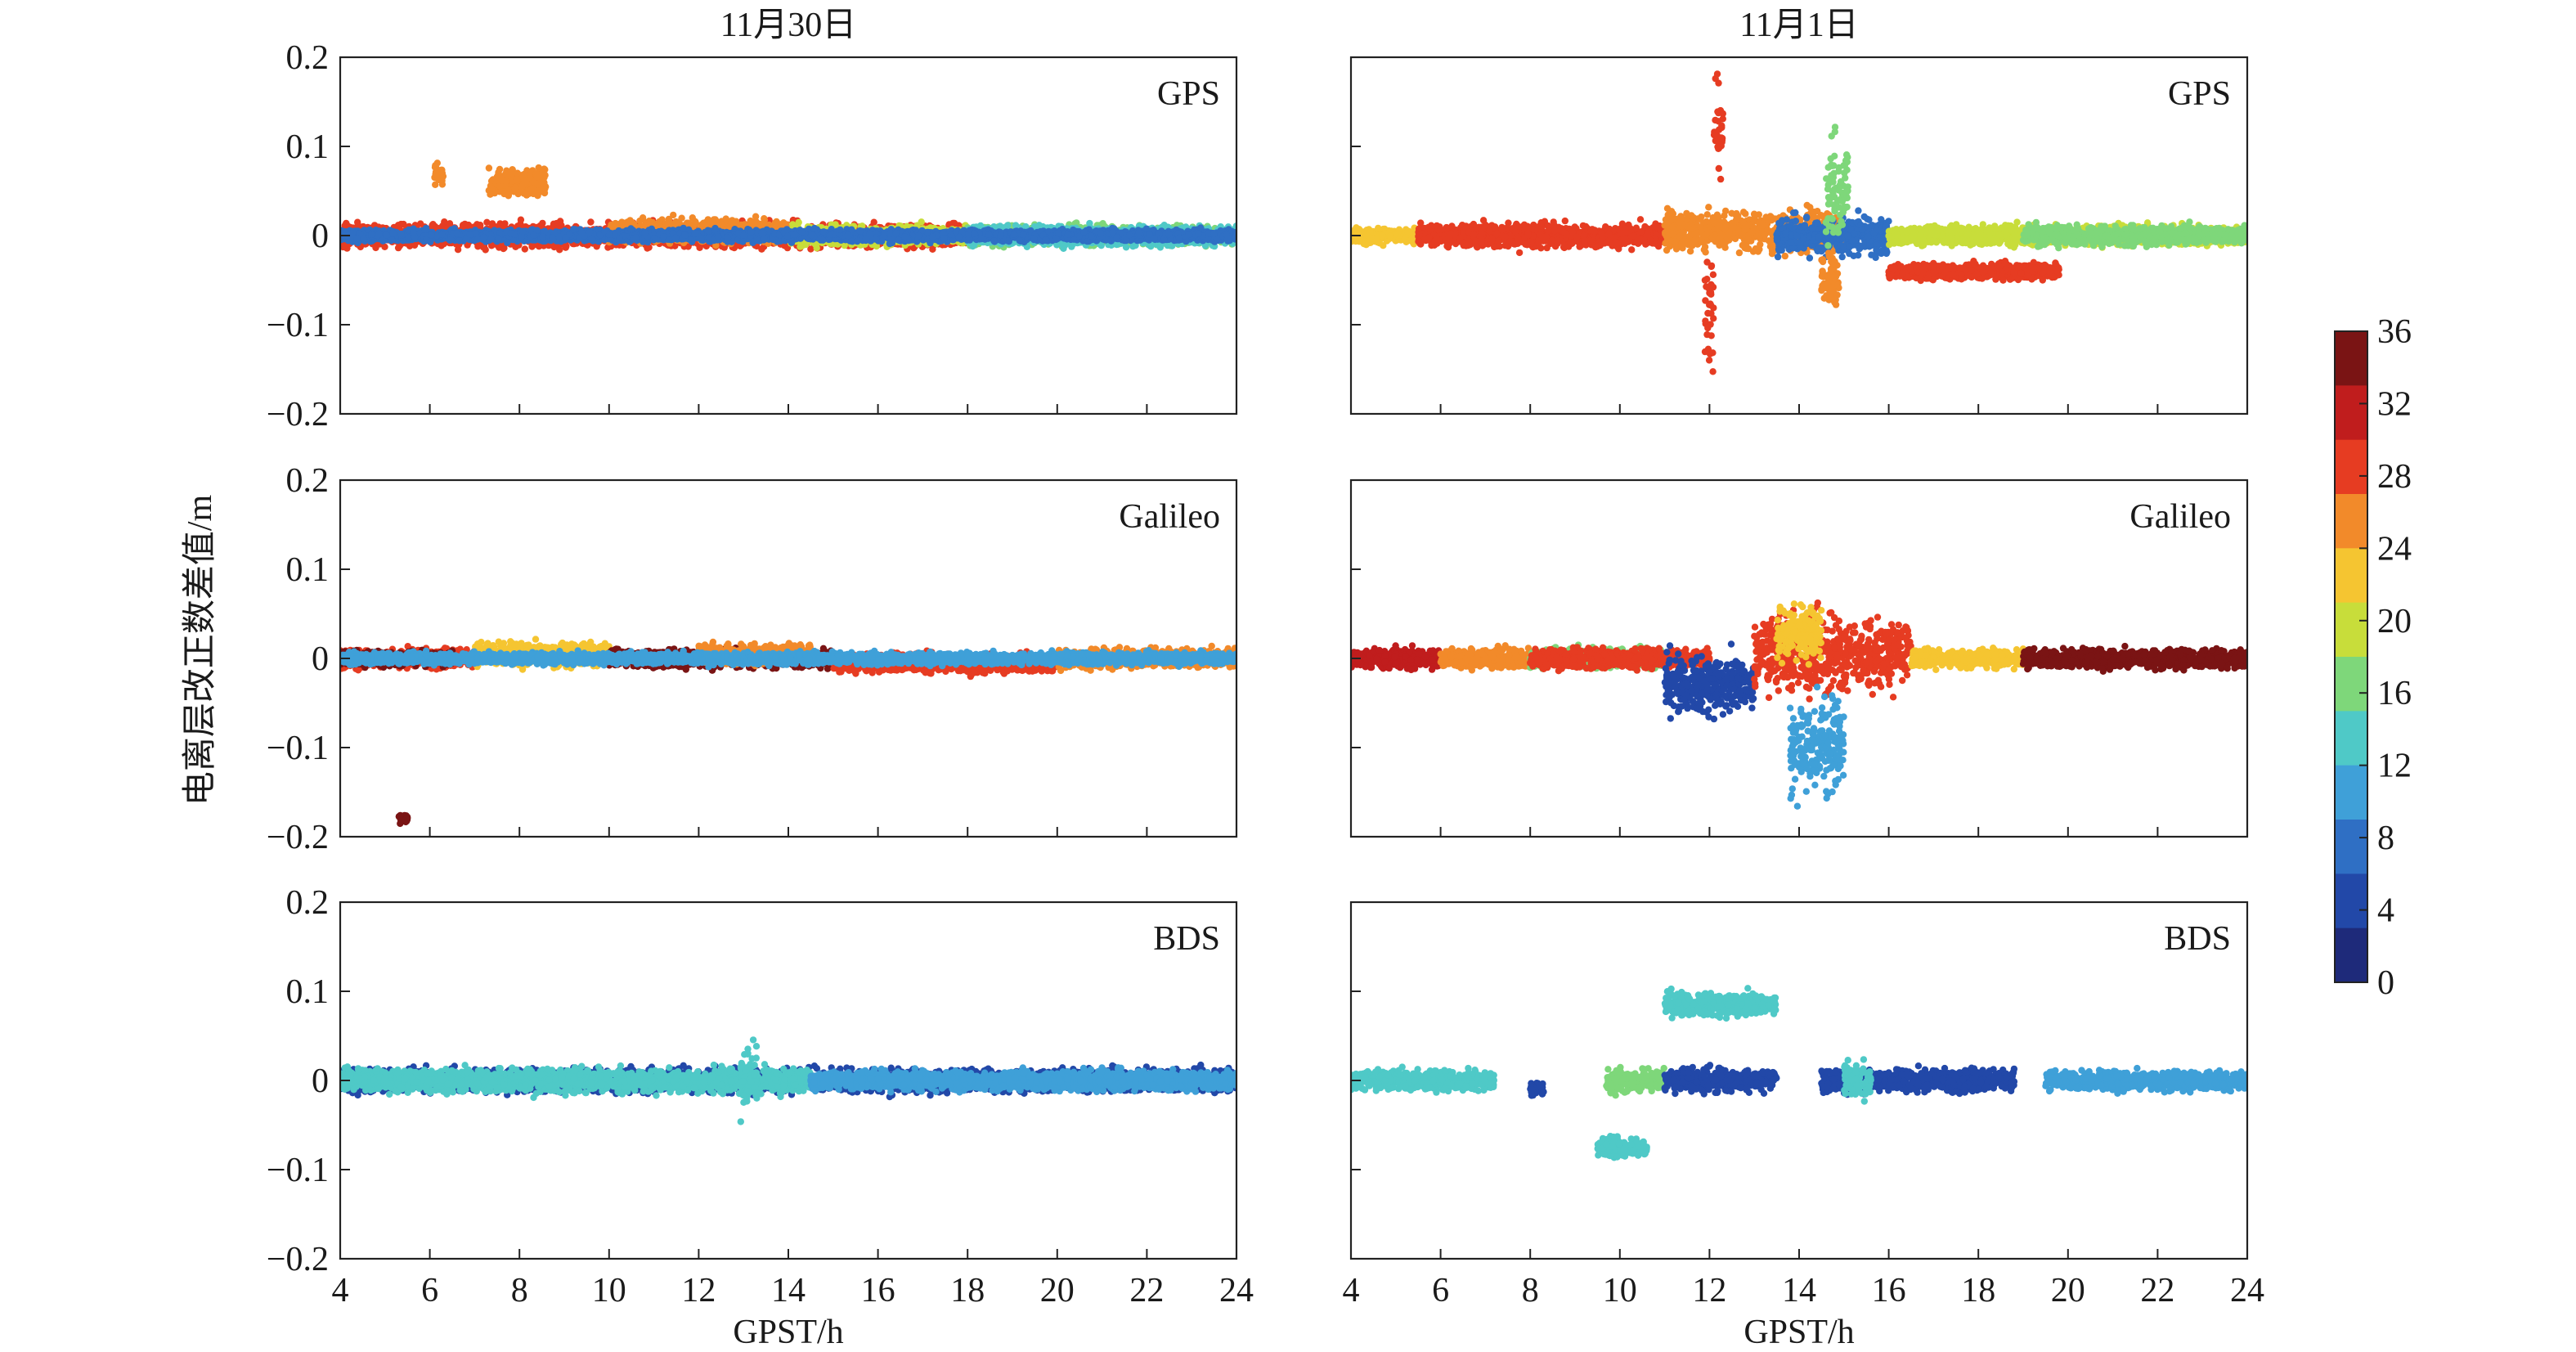  Describe the element at coordinates (788, 1332) in the screenshot. I see `x-axis-label-left: GPST/h` at that location.